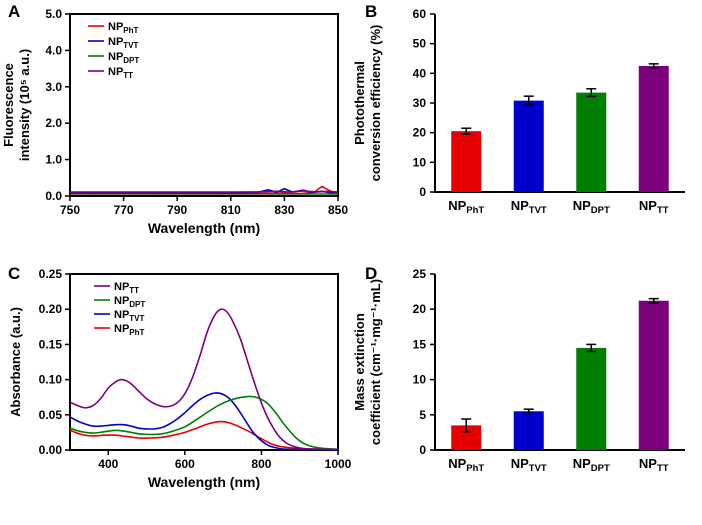  Describe the element at coordinates (231, 210) in the screenshot. I see `svg-text: 810` at that location.